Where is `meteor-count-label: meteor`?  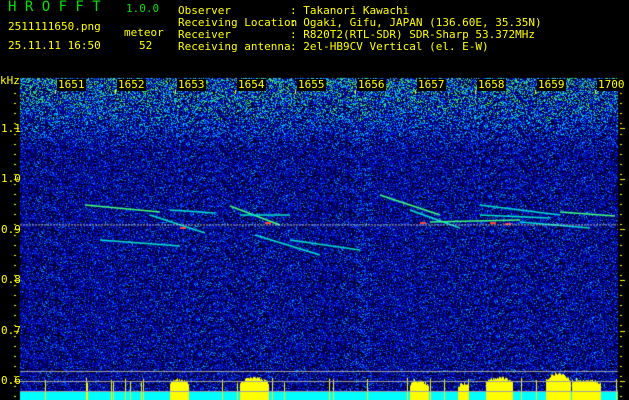 meteor-count-label: meteor is located at coordinates (144, 32).